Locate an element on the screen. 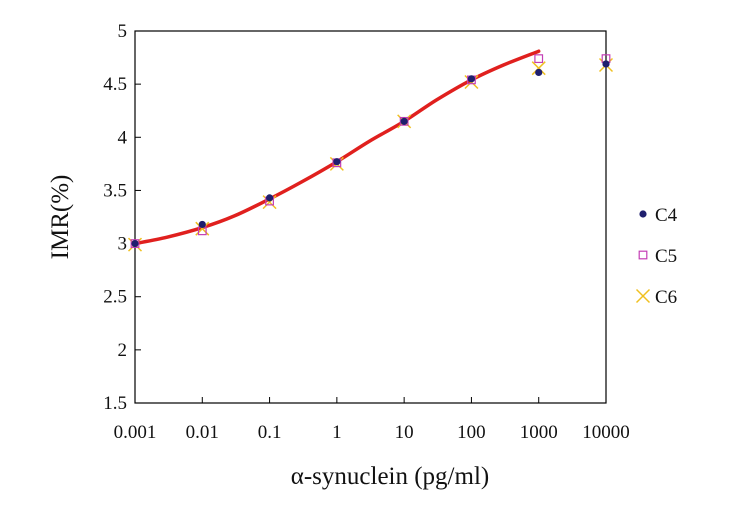 This screenshot has width=742, height=518. legend-marker-c4 is located at coordinates (643, 214).